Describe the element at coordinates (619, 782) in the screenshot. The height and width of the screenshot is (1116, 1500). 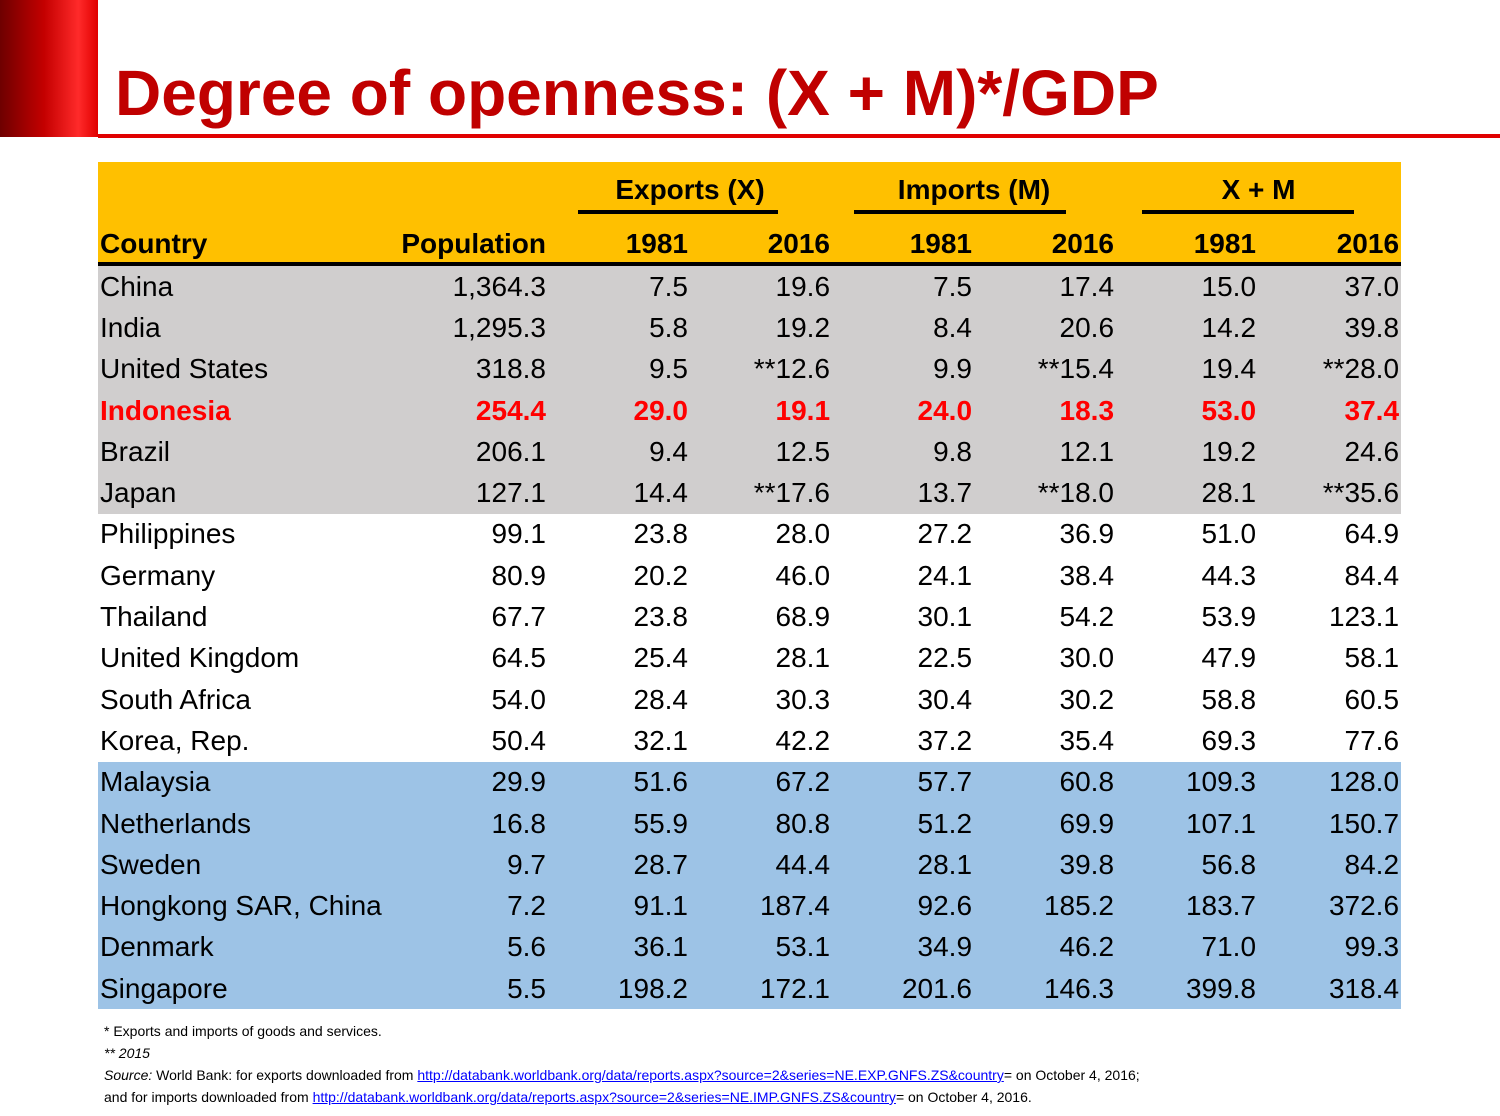
I see `exports-1981-cell: 51.6` at that location.